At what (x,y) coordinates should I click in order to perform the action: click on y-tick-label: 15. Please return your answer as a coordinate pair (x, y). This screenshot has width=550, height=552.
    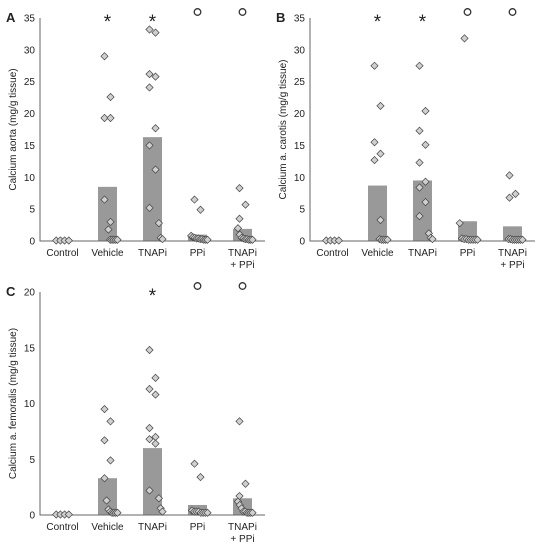
    Looking at the image, I should click on (30, 348).